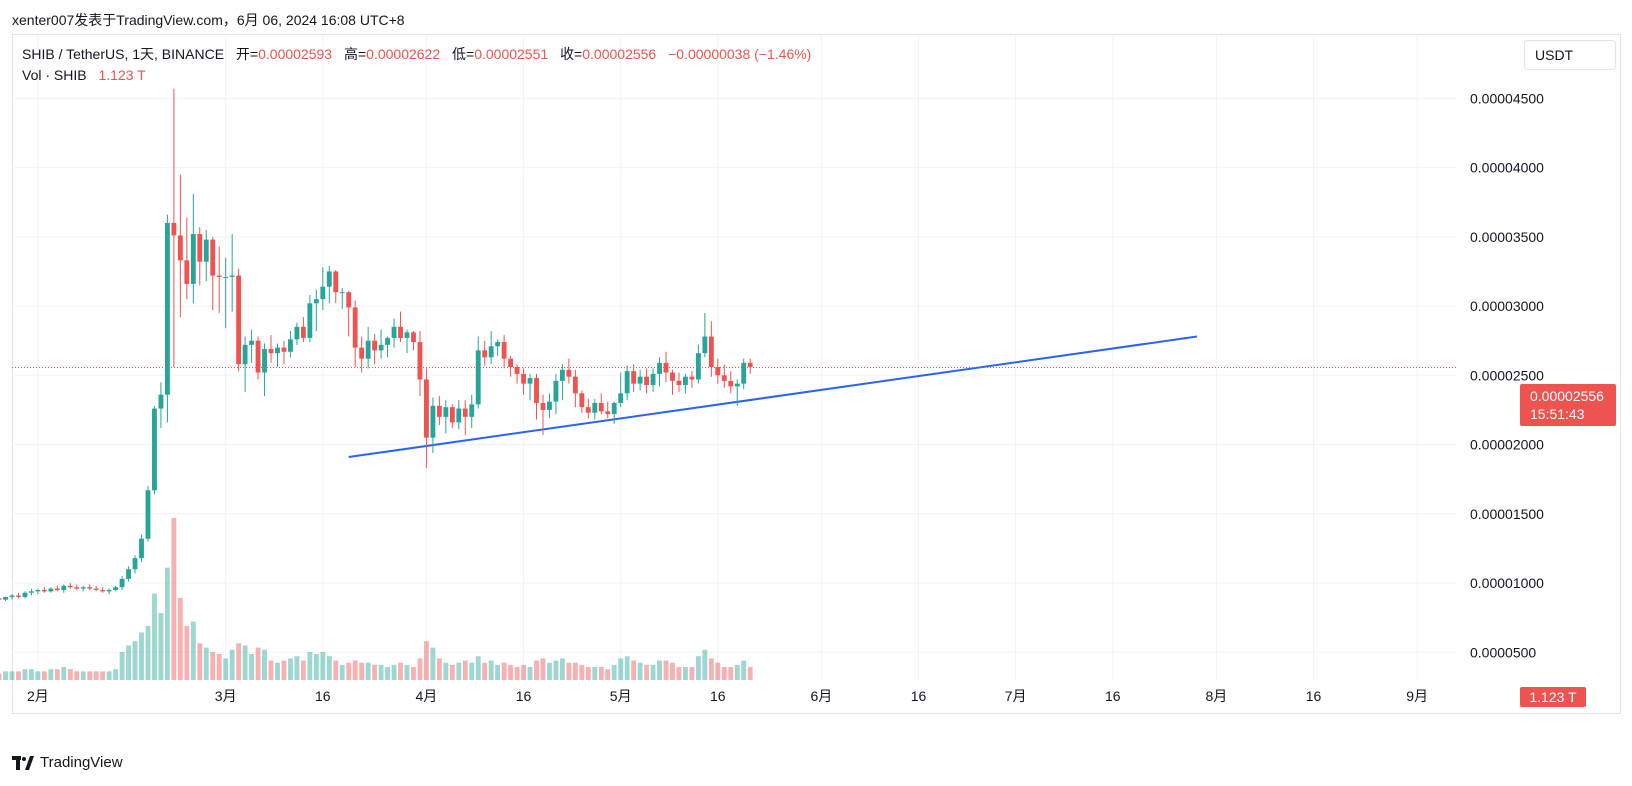 The height and width of the screenshot is (786, 1632). Describe the element at coordinates (54, 75) in the screenshot. I see `volume-label: Vol · SHIB` at that location.